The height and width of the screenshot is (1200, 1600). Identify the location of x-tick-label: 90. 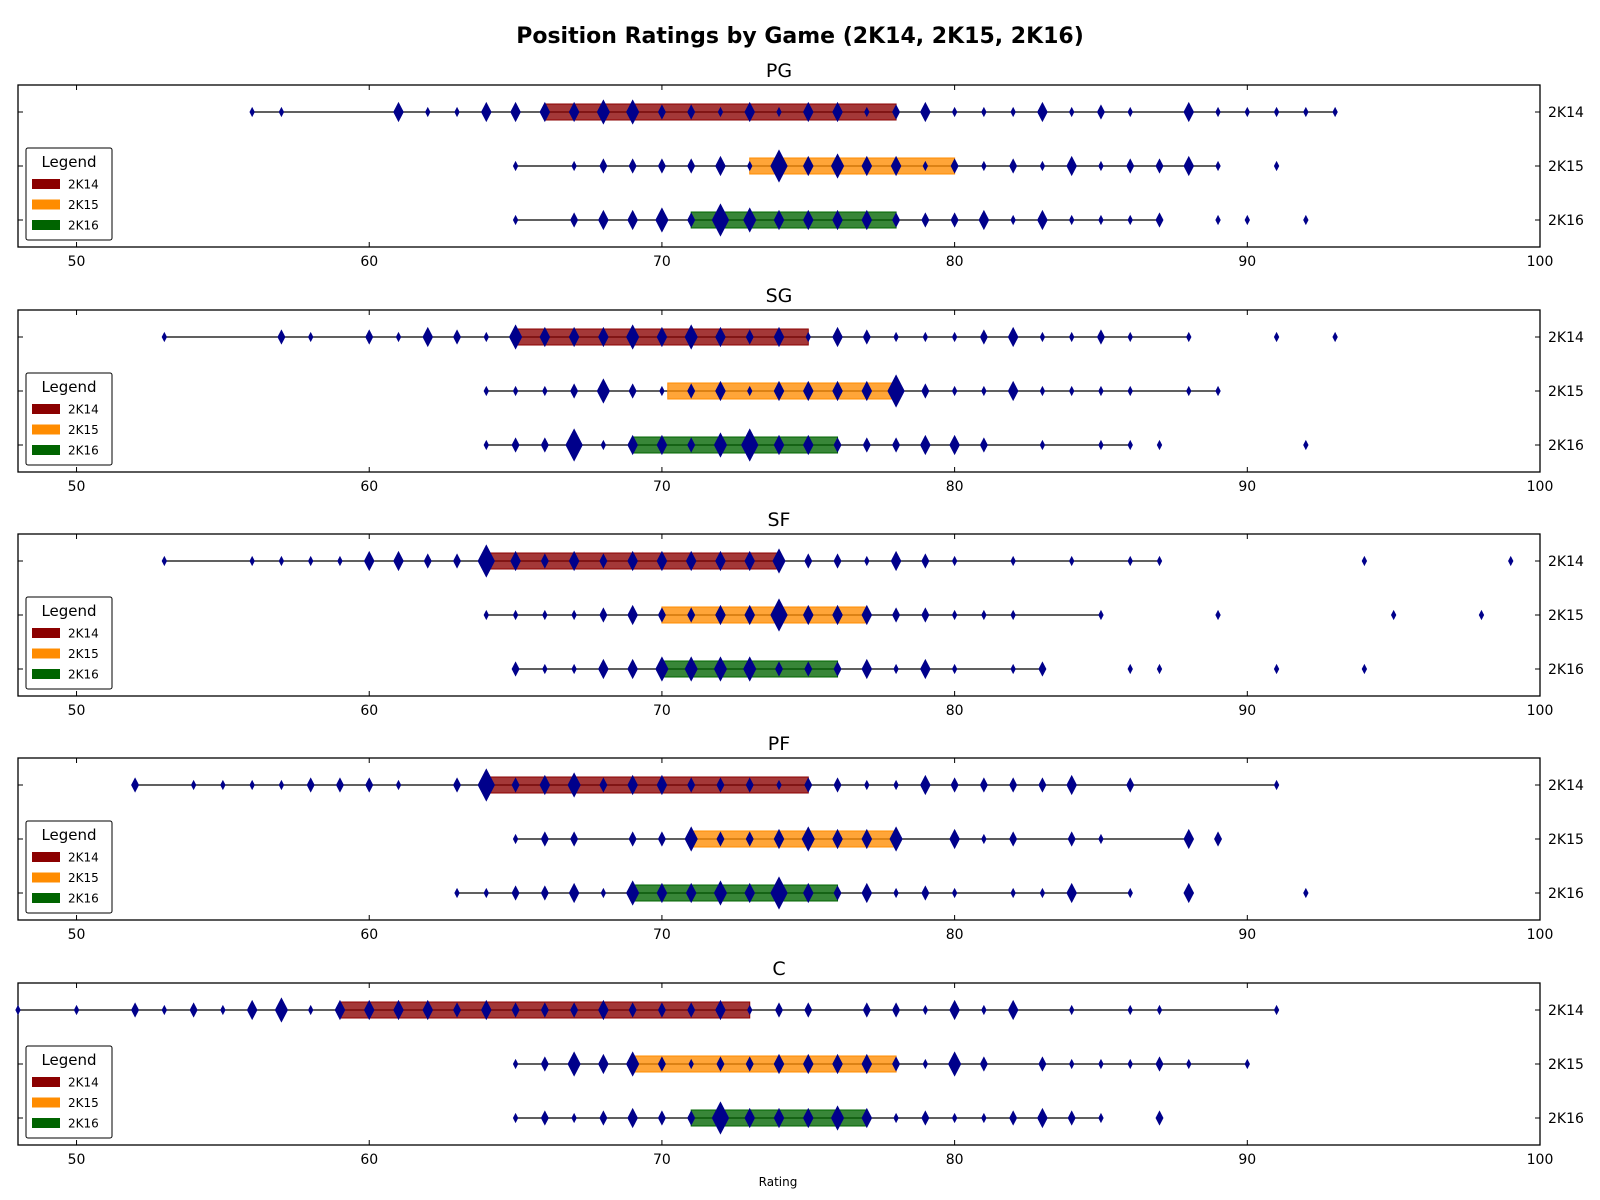
(1247, 1160).